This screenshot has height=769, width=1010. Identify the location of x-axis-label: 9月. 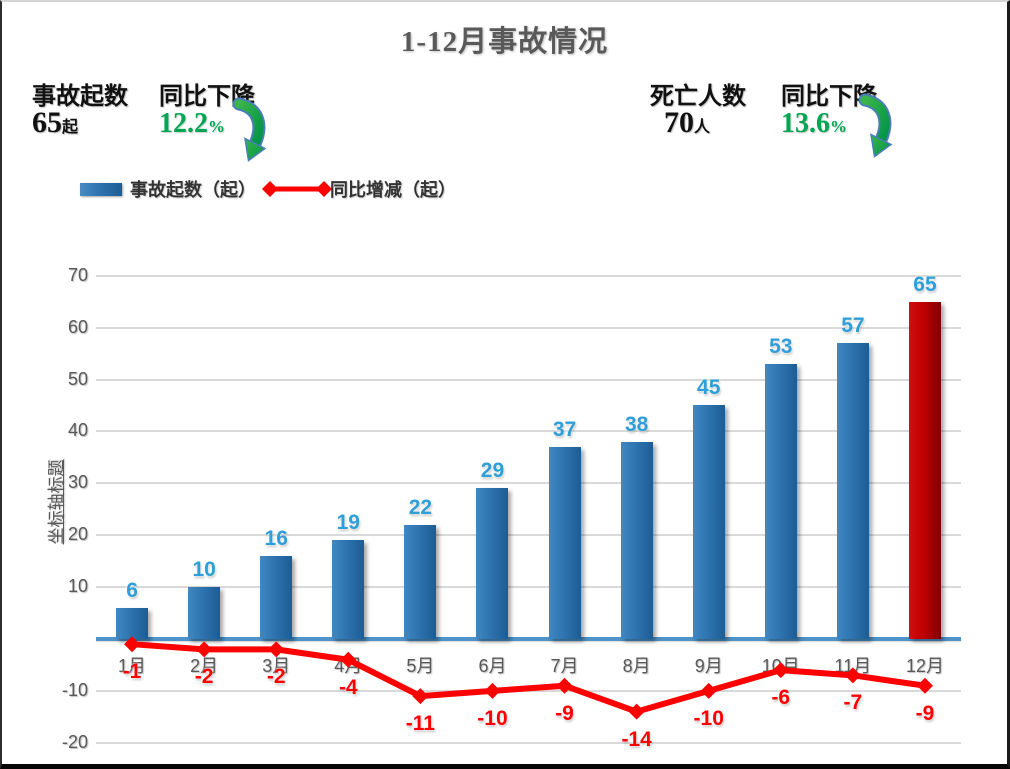
(708, 666).